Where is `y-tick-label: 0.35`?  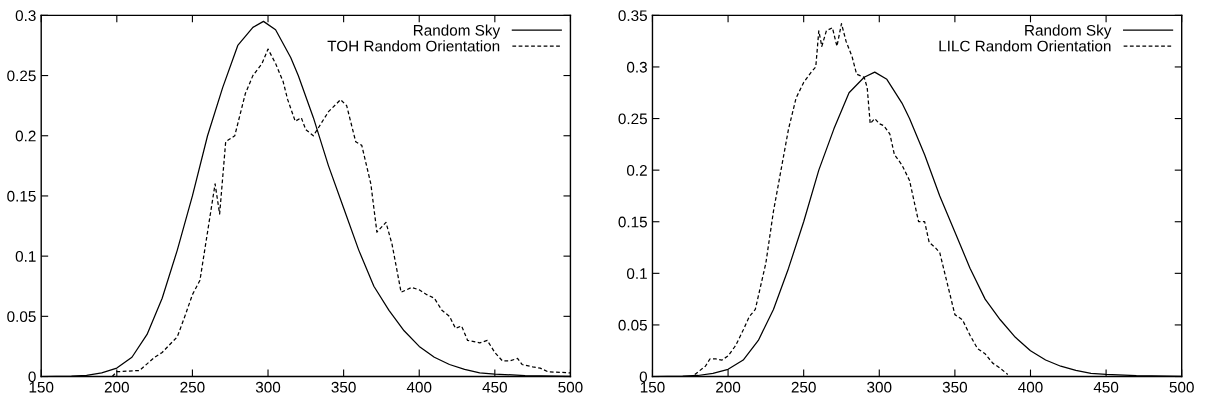 y-tick-label: 0.35 is located at coordinates (632, 16).